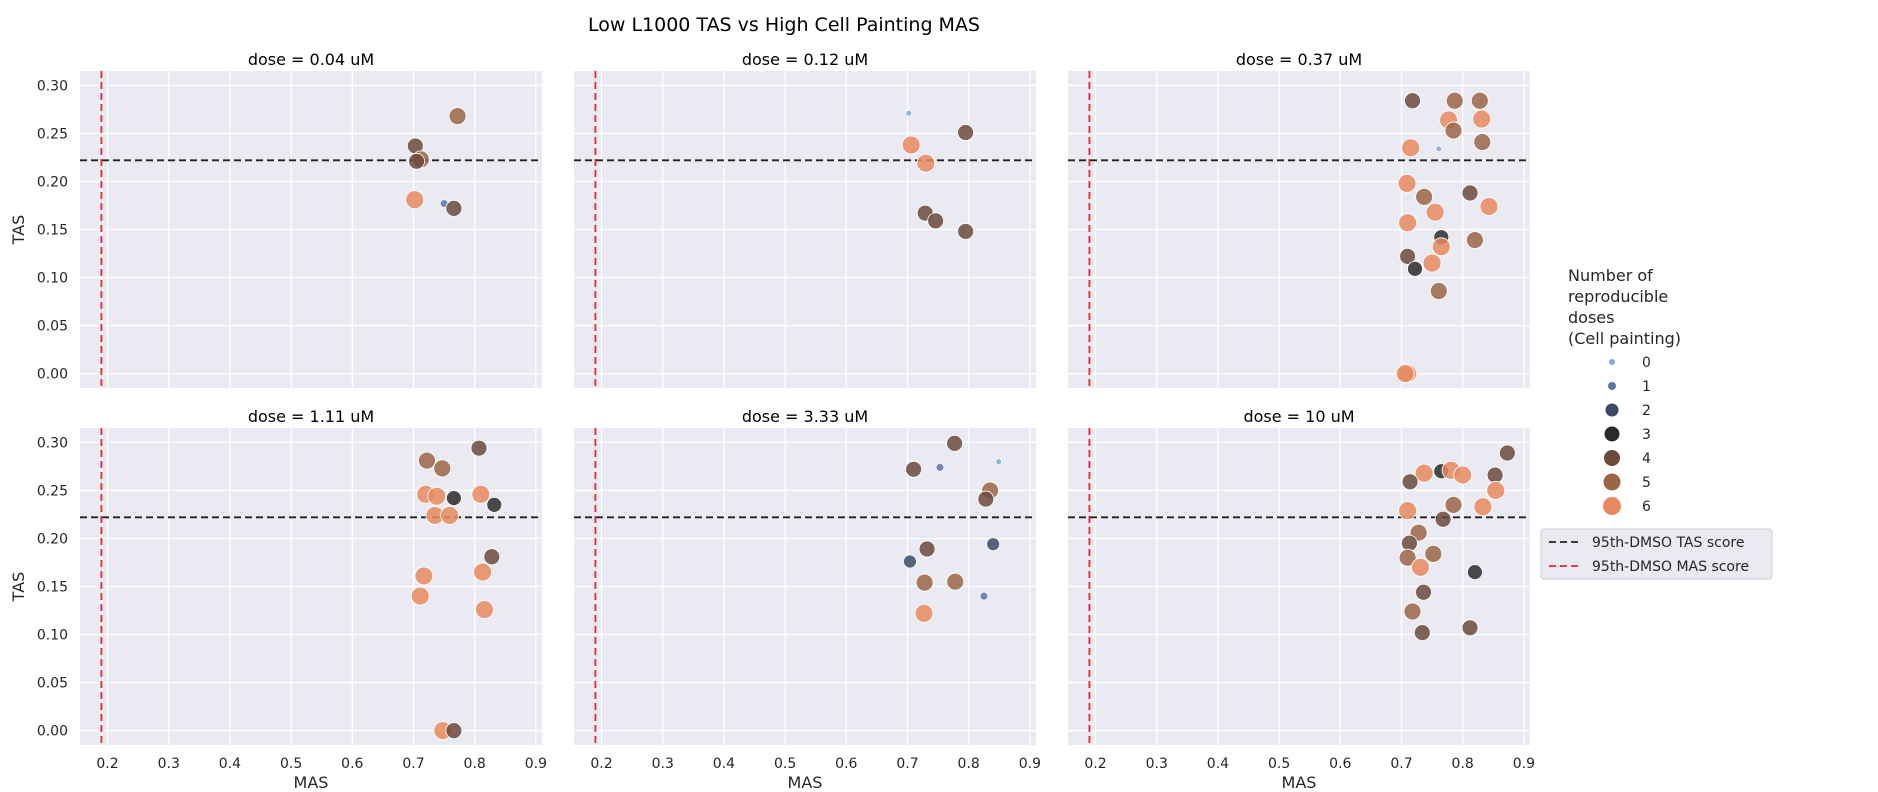  What do you see at coordinates (1630, 363) in the screenshot?
I see `legend-item: 0` at bounding box center [1630, 363].